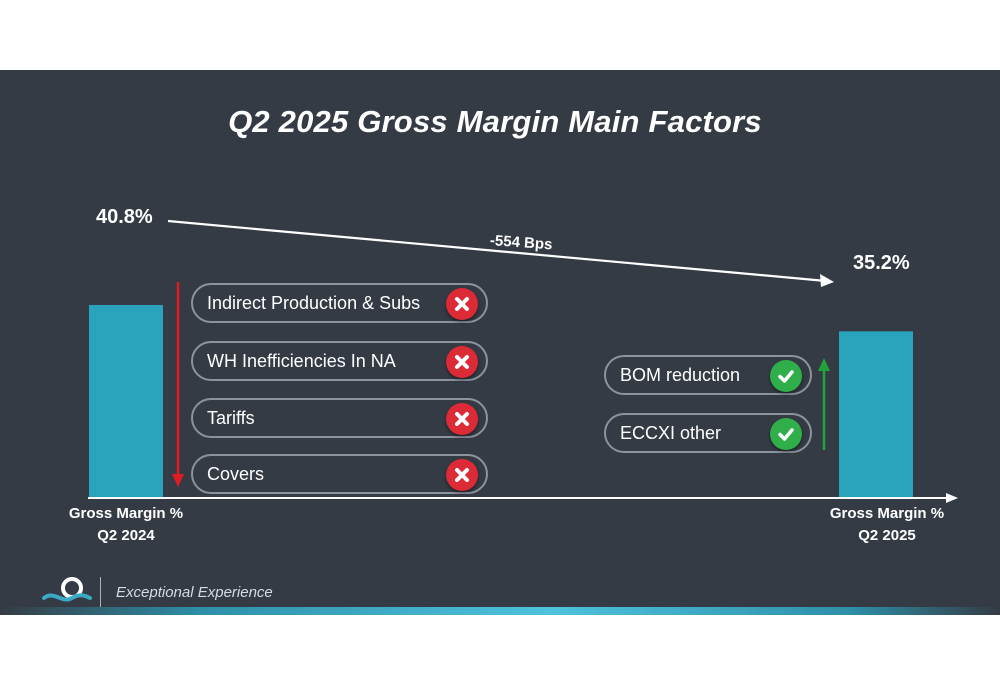 Image resolution: width=1000 pixels, height=685 pixels. What do you see at coordinates (178, 480) in the screenshot?
I see `decrease-arrow-head` at bounding box center [178, 480].